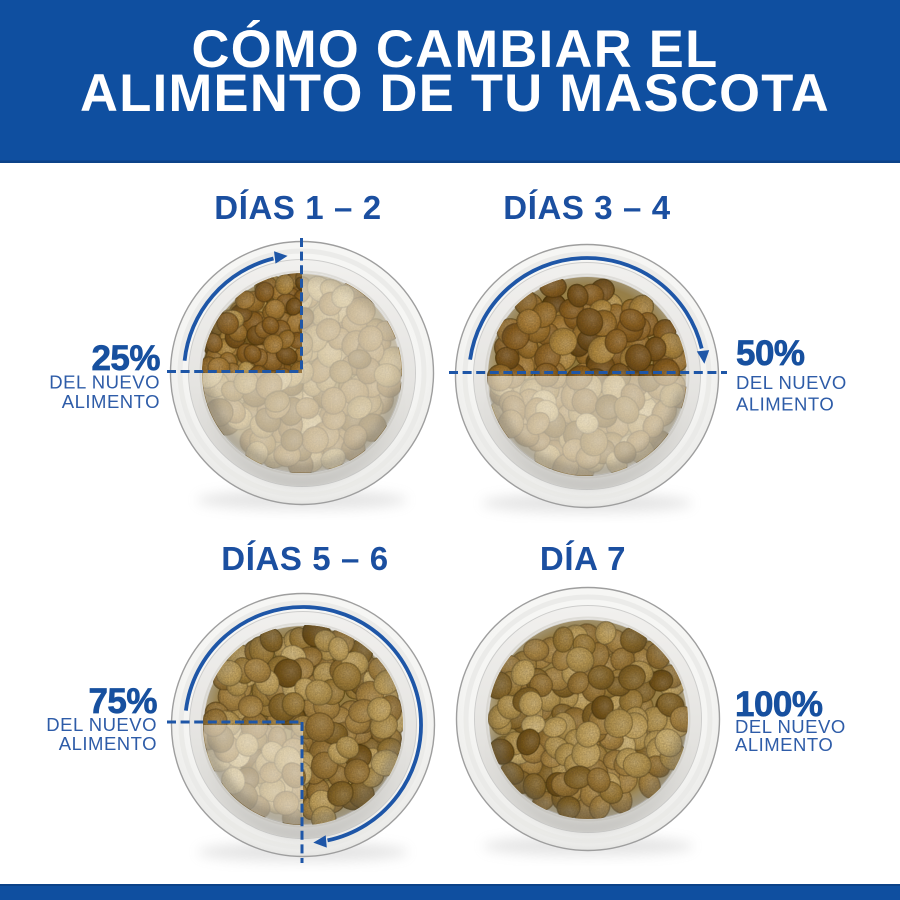 The height and width of the screenshot is (900, 900). Describe the element at coordinates (770, 353) in the screenshot. I see `svg-text: 50%` at that location.